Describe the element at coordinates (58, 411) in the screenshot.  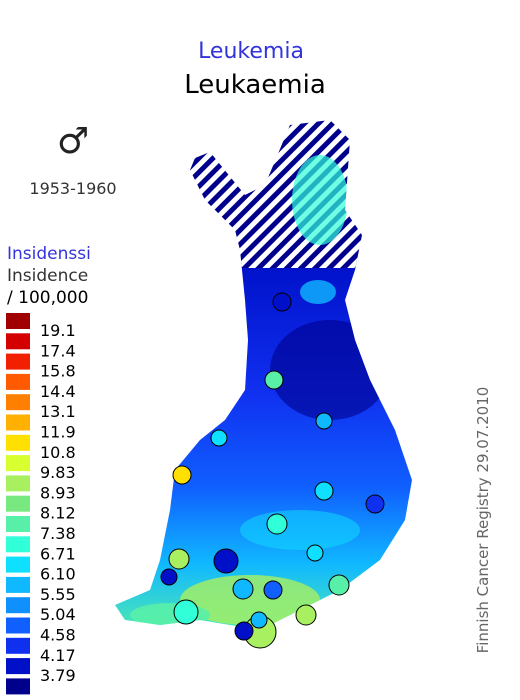
I see `legend-label: 13.1` at that location.